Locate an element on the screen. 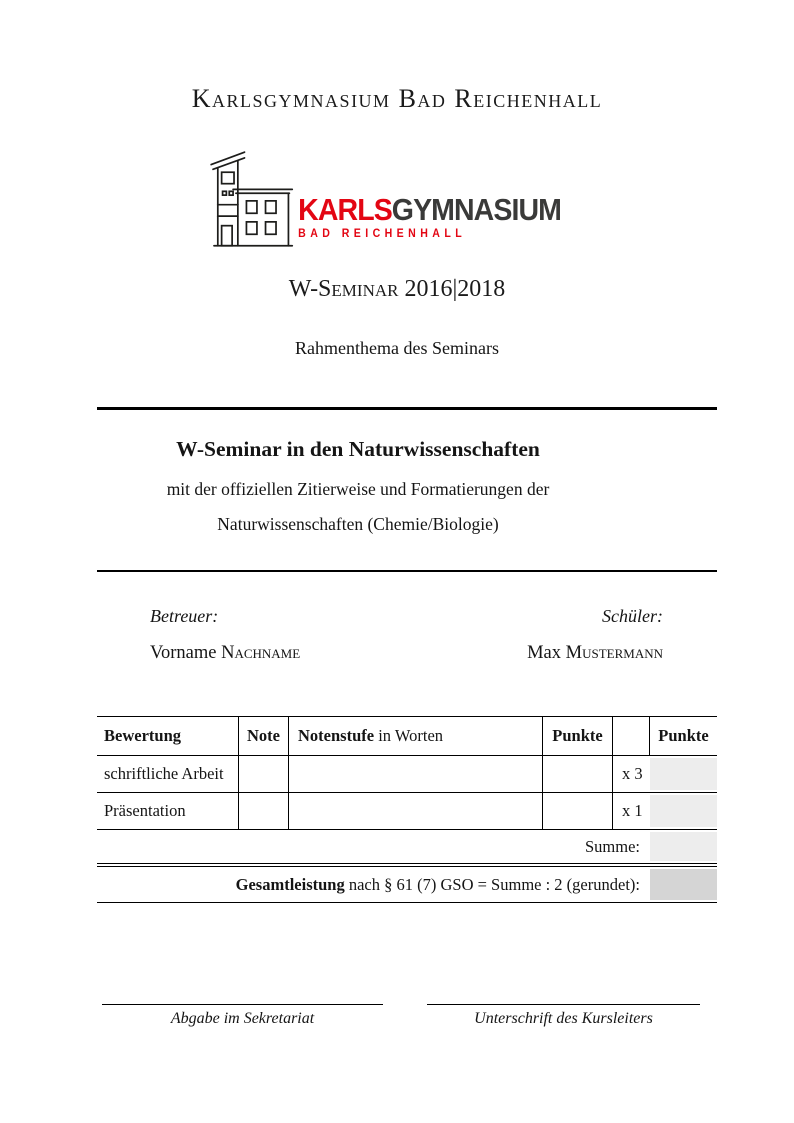  row-label: Präsentation is located at coordinates (168, 811).